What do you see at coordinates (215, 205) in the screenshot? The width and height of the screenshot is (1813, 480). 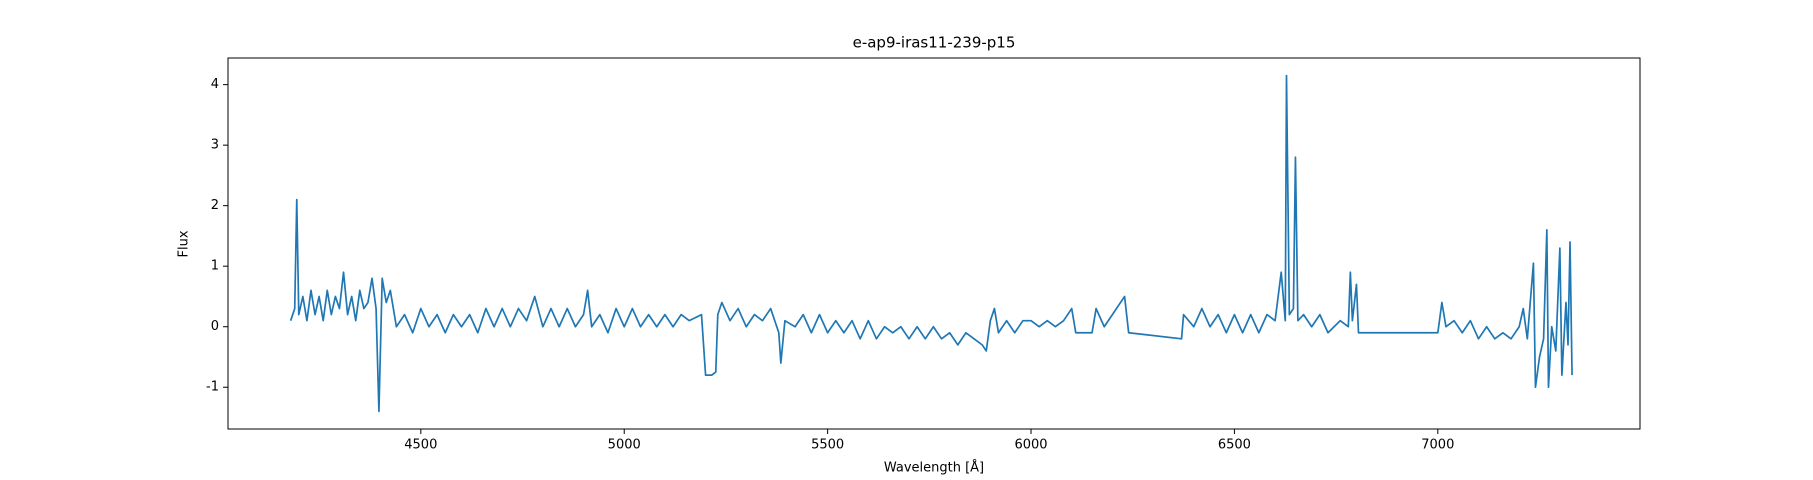 I see `y-tick-label: 2` at bounding box center [215, 205].